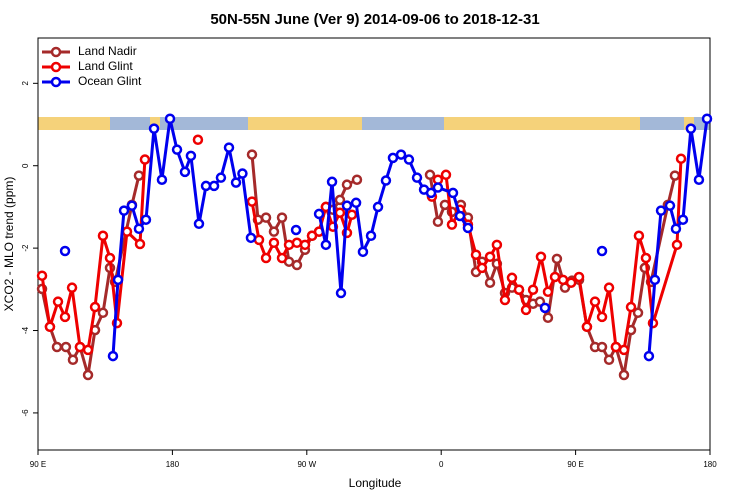  What do you see at coordinates (173, 464) in the screenshot?
I see `x-tick-label: 180` at bounding box center [173, 464].